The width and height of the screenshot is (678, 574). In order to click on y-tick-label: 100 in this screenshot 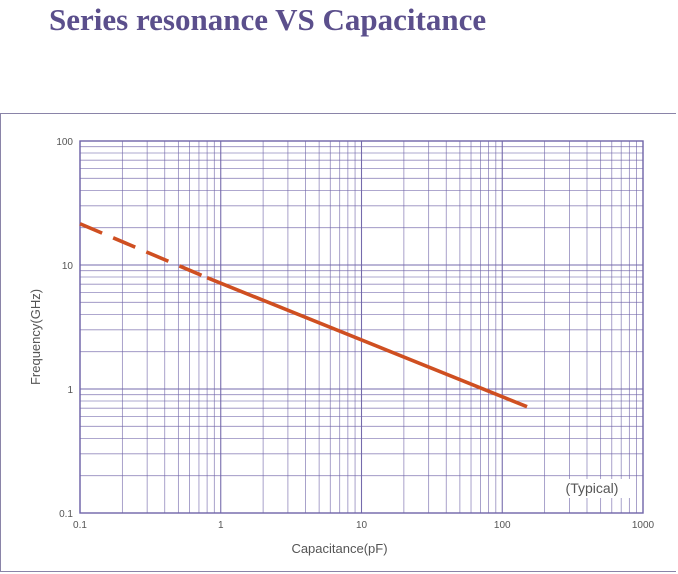, I will do `click(64, 142)`.